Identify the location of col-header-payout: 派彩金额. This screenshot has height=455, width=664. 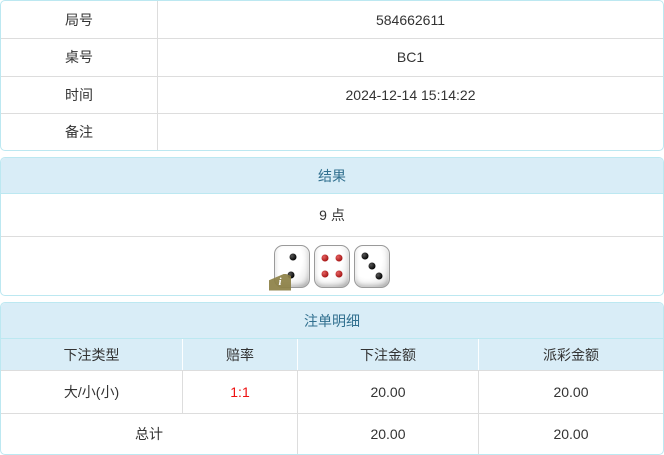
(571, 354).